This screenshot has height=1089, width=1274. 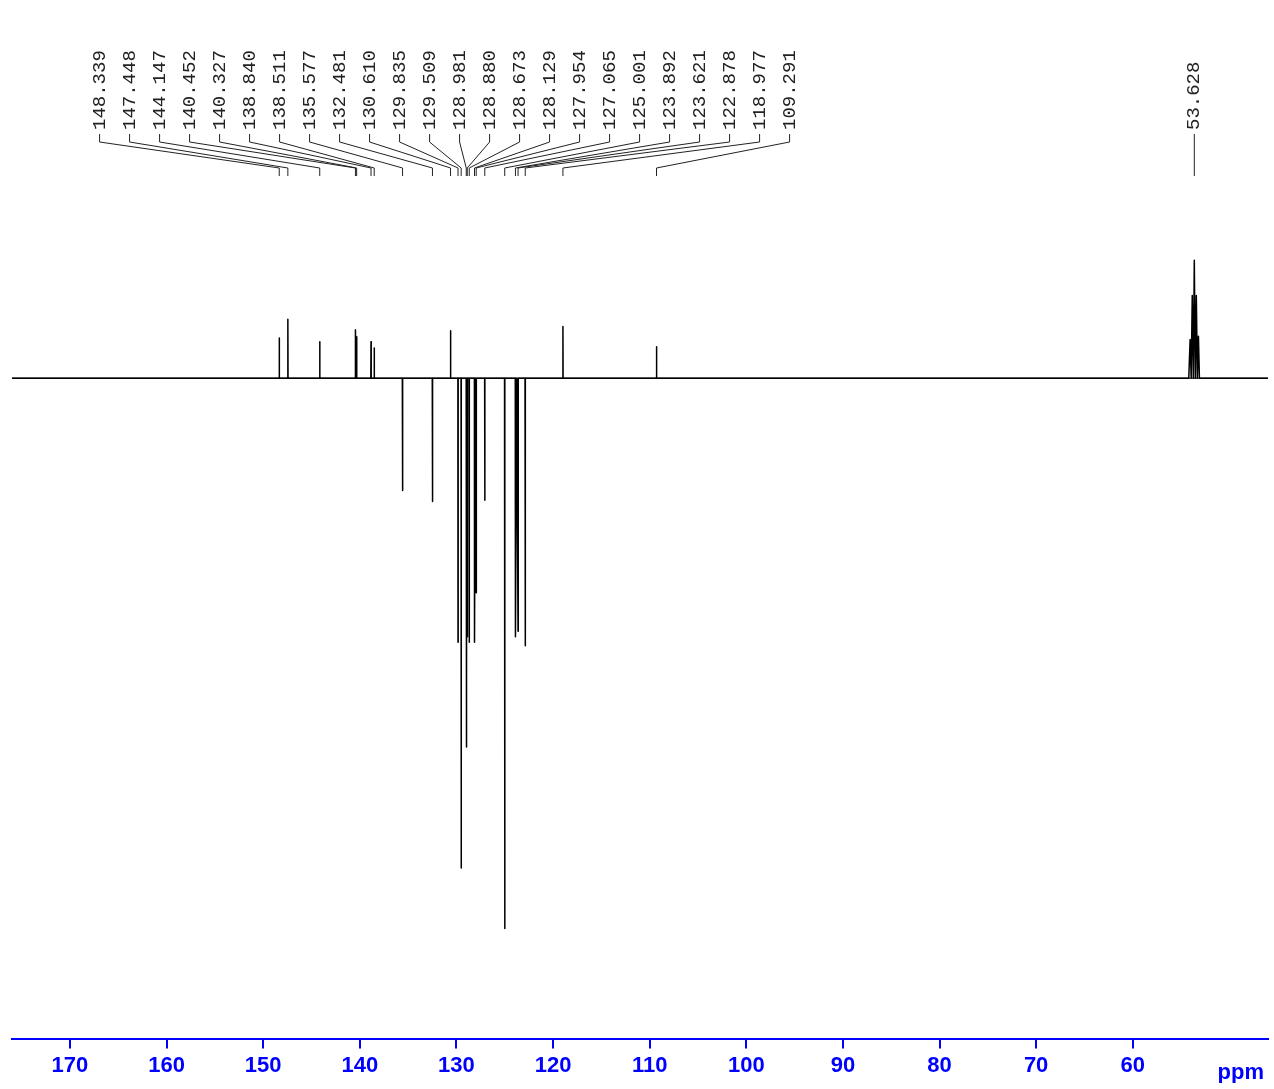 What do you see at coordinates (1036, 1064) in the screenshot?
I see `x-tick-label: 70` at bounding box center [1036, 1064].